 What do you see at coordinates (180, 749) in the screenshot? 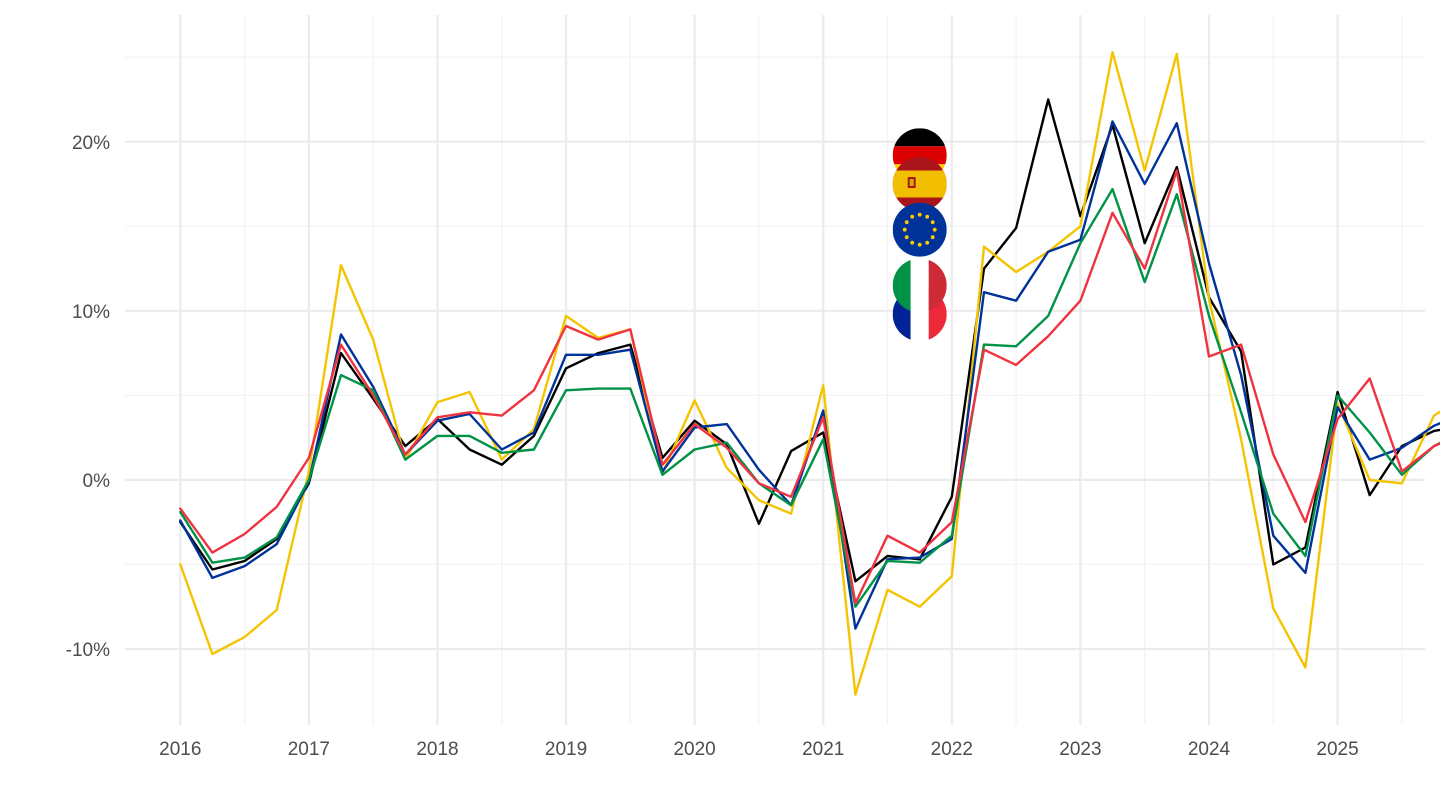
I see `x-tick-label: 2016` at bounding box center [180, 749].